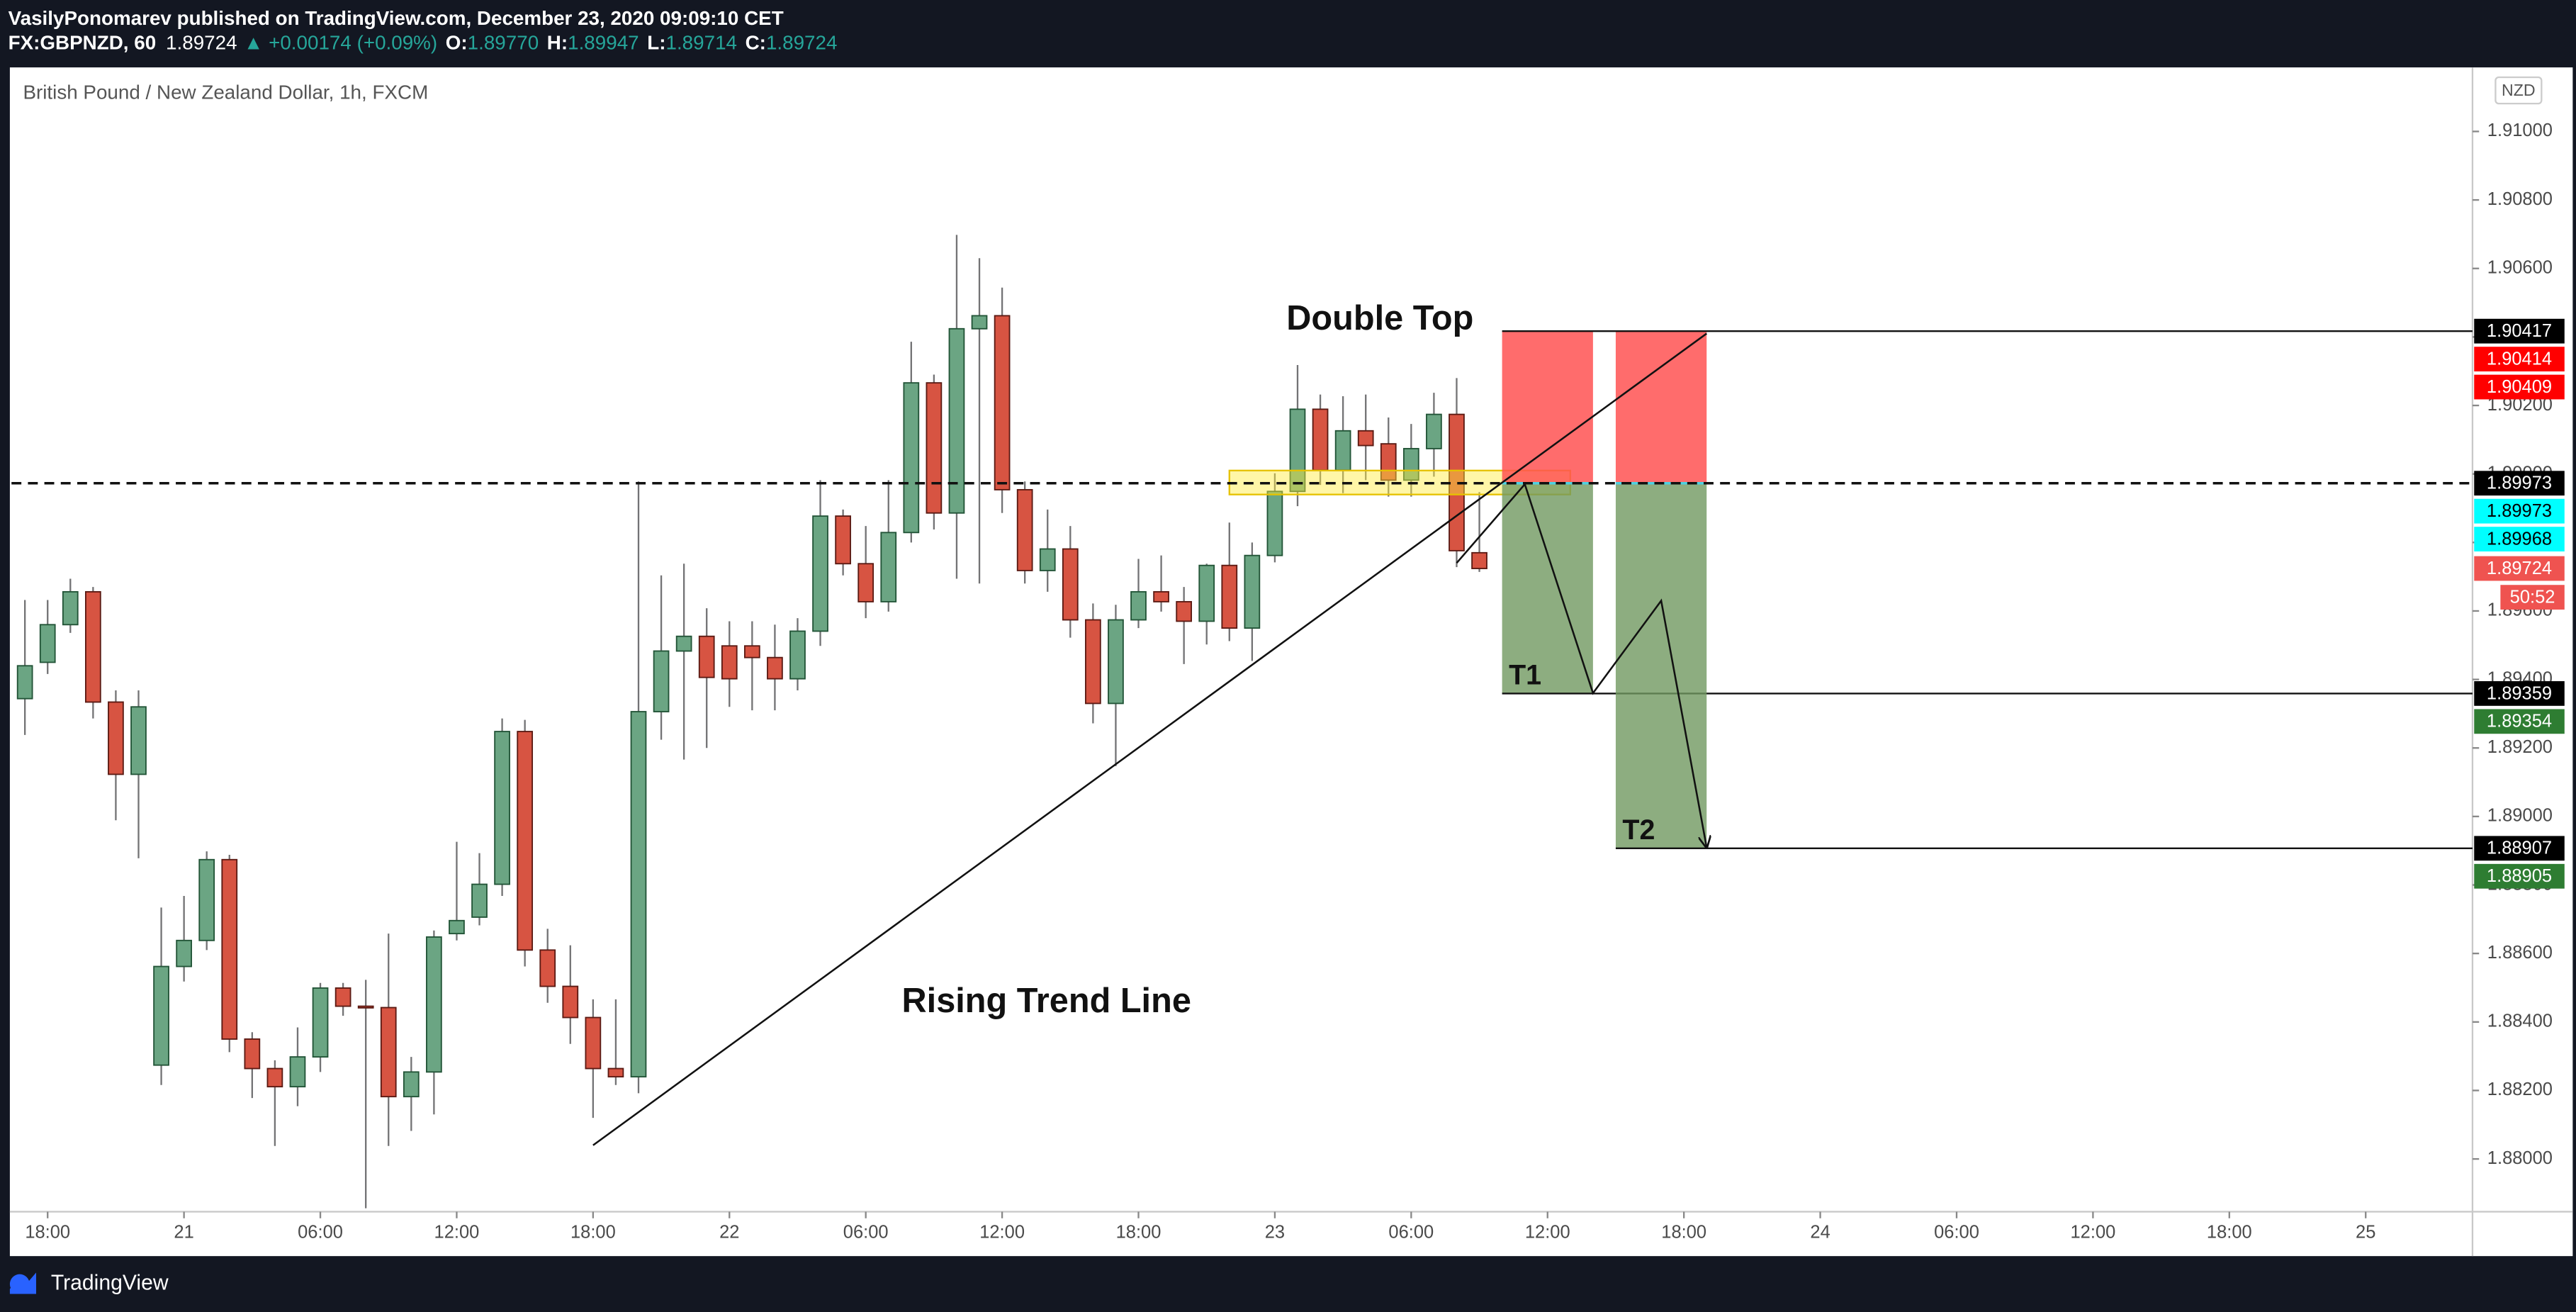 Image resolution: width=2576 pixels, height=1312 pixels. I want to click on x-tick-label: 21, so click(184, 1232).